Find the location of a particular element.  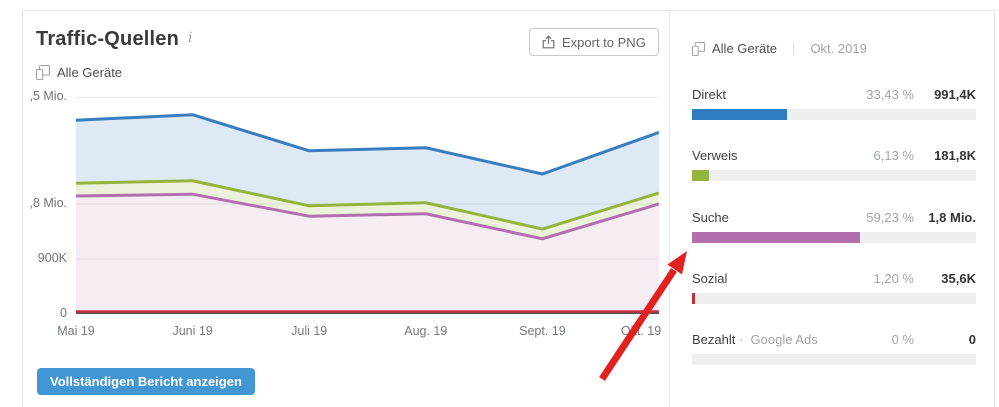

source-sublabel: Google Ads is located at coordinates (776, 339).